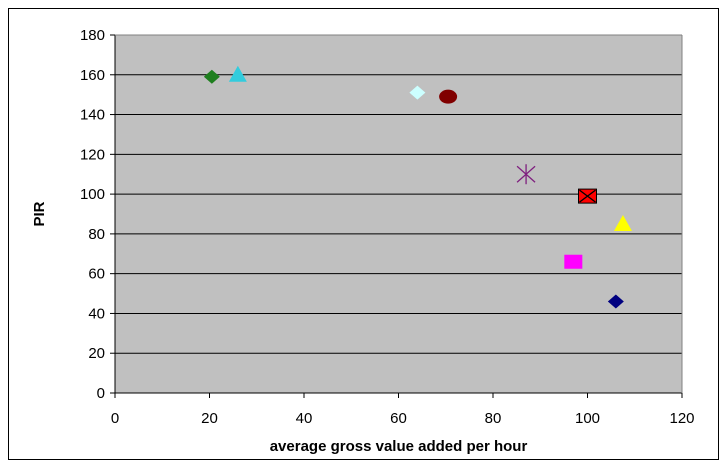 The width and height of the screenshot is (728, 468). I want to click on x-tick-label: 40, so click(304, 418).